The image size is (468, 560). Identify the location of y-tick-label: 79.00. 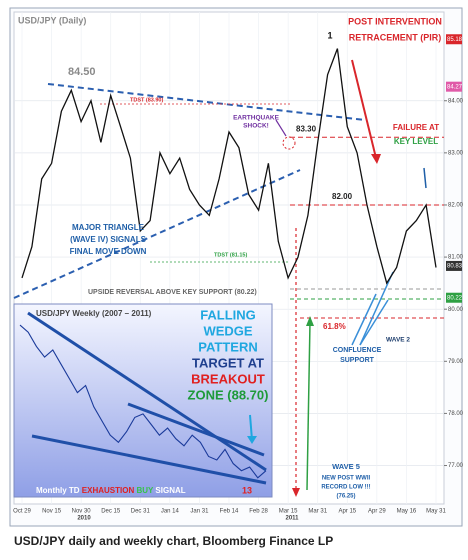
(456, 362).